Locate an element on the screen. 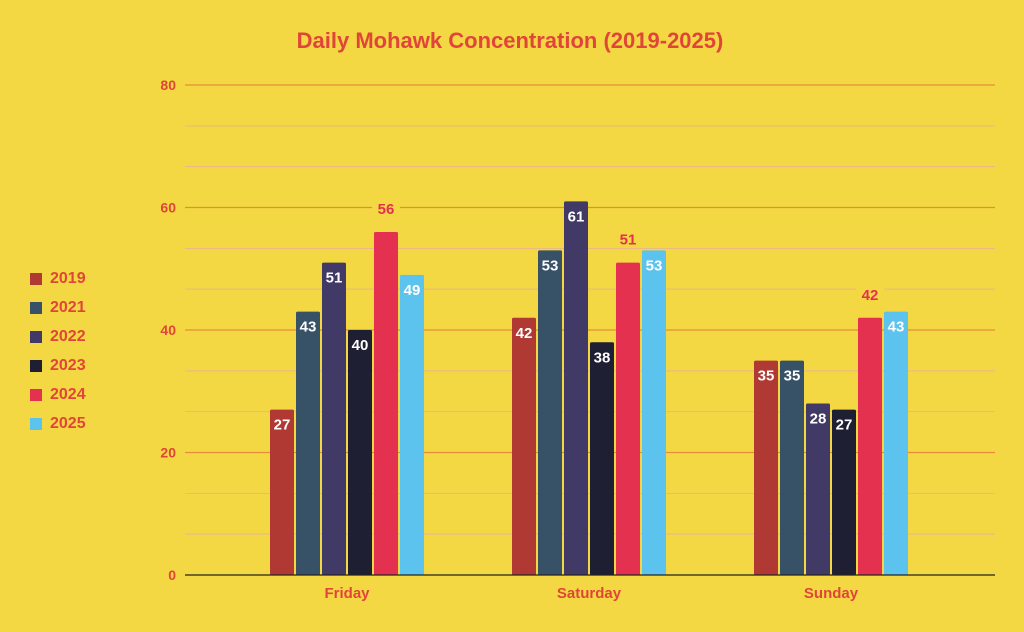 This screenshot has width=1024, height=632. legend-item: 2024 is located at coordinates (58, 394).